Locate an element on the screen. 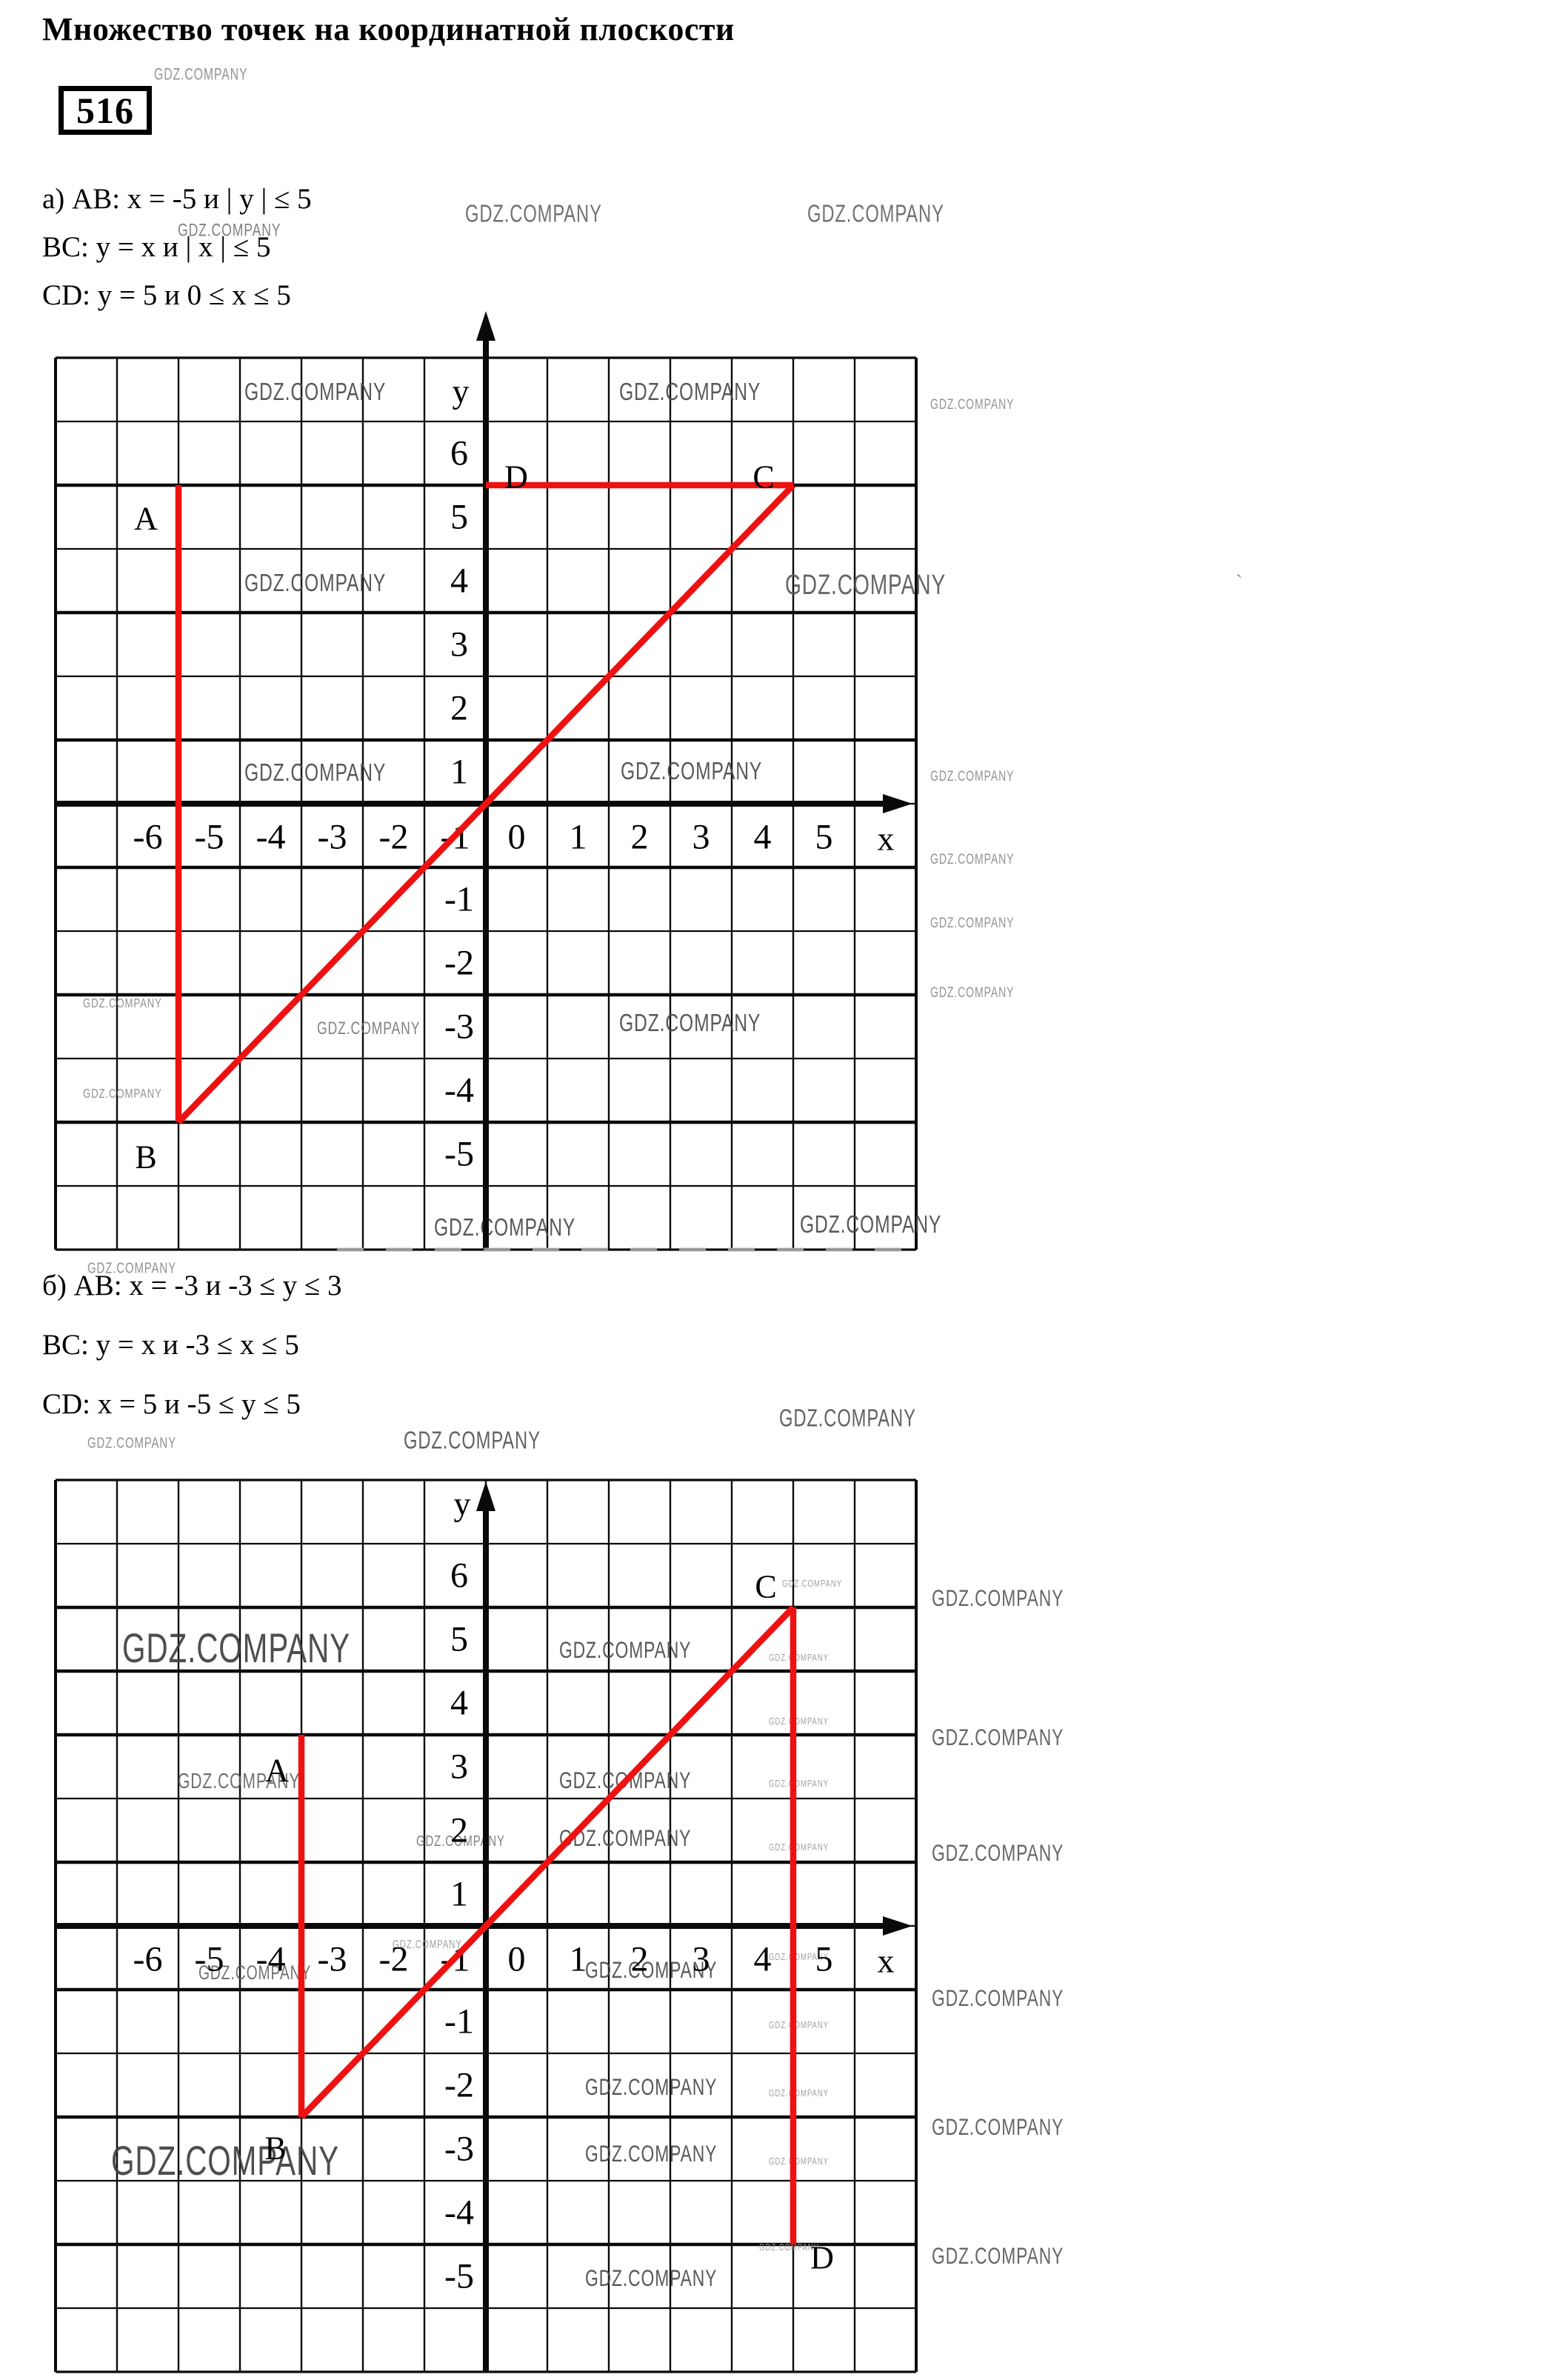 This screenshot has width=1542, height=2380. equation-line-a2: ВС: у = х и | х | ≤ 5 is located at coordinates (157, 247).